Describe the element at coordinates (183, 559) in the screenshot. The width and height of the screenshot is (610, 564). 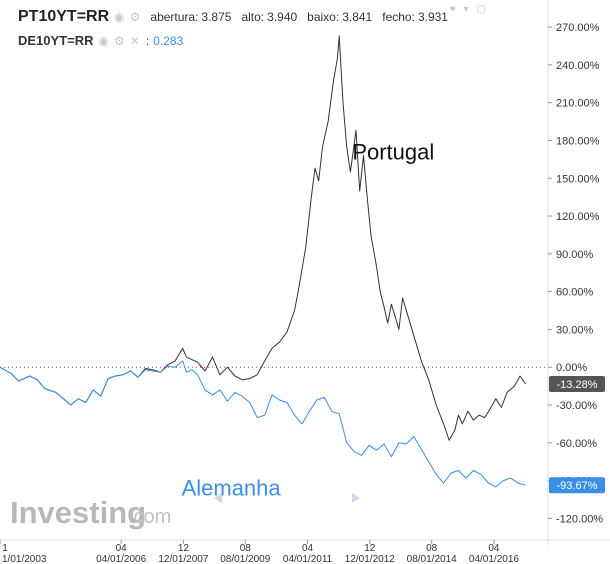
I see `x-tick-label-bottom: 12/01/2007` at that location.